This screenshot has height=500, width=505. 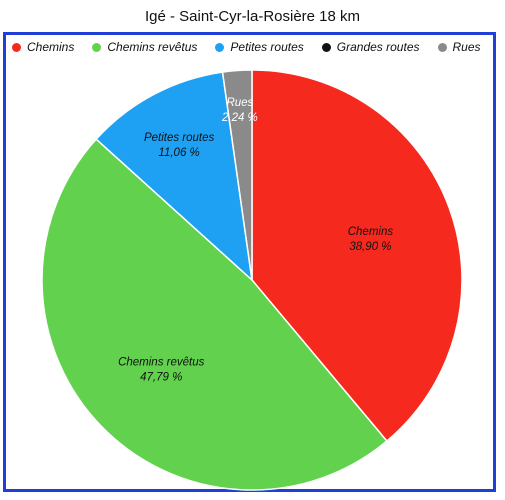 I want to click on legend-item-chemins-rev-tus: Chemins revêtus, so click(x=144, y=47).